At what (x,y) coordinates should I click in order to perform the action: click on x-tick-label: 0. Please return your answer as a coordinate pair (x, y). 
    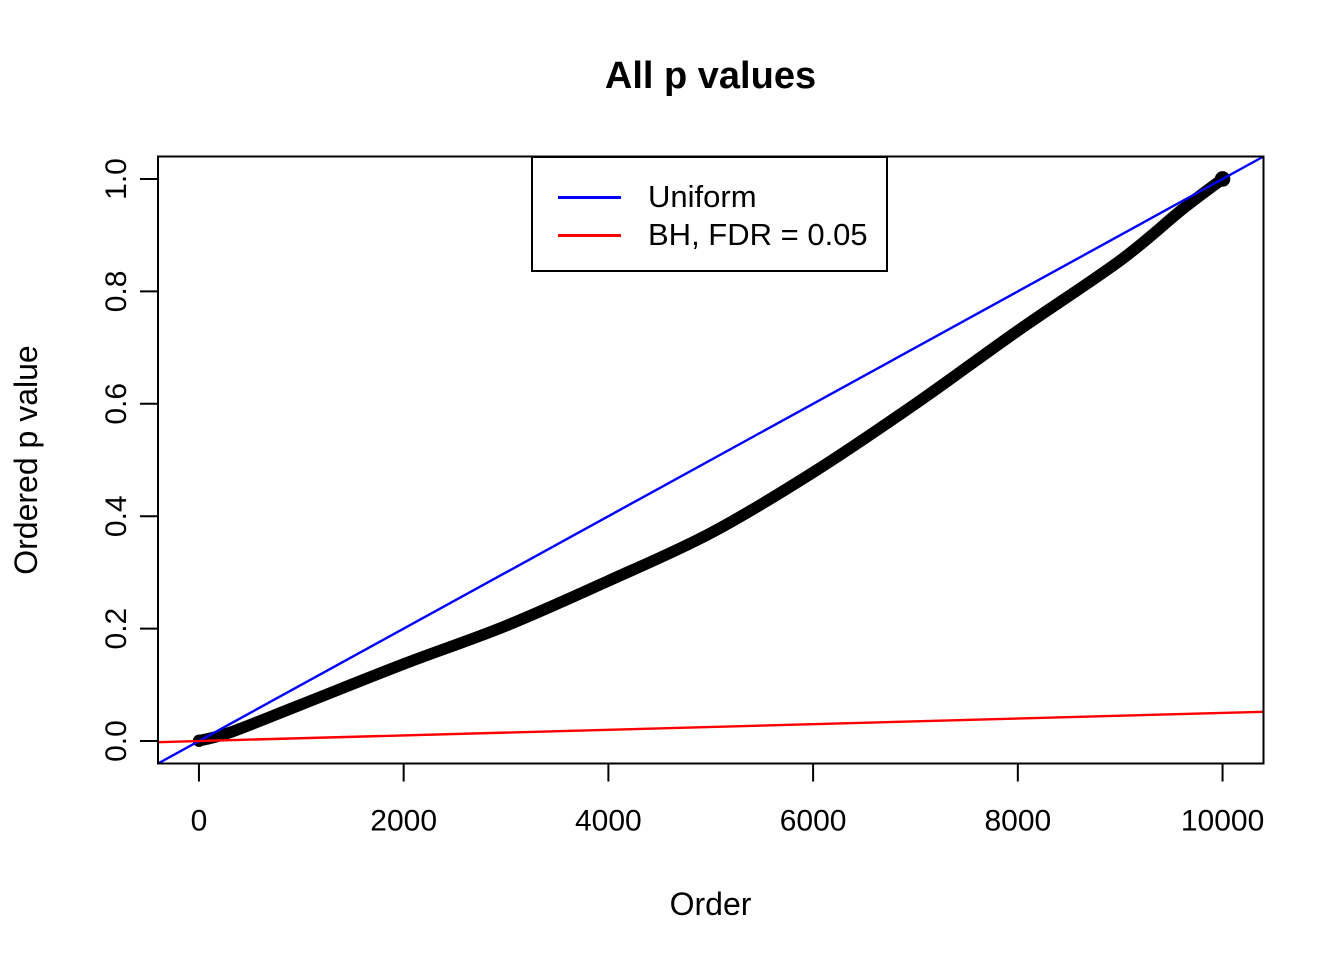
    Looking at the image, I should click on (199, 821).